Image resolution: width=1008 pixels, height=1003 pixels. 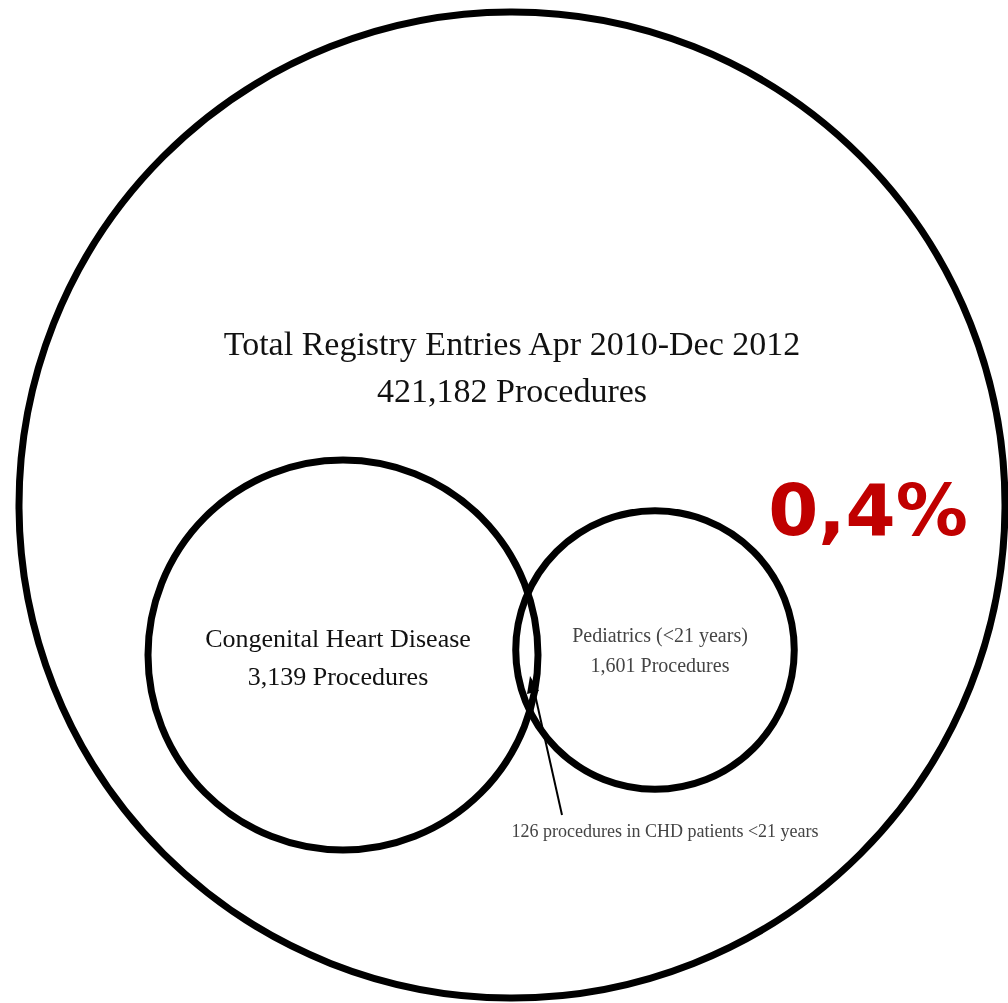 What do you see at coordinates (665, 831) in the screenshot?
I see `text: 126 procedures in CHD patients <21 years` at bounding box center [665, 831].